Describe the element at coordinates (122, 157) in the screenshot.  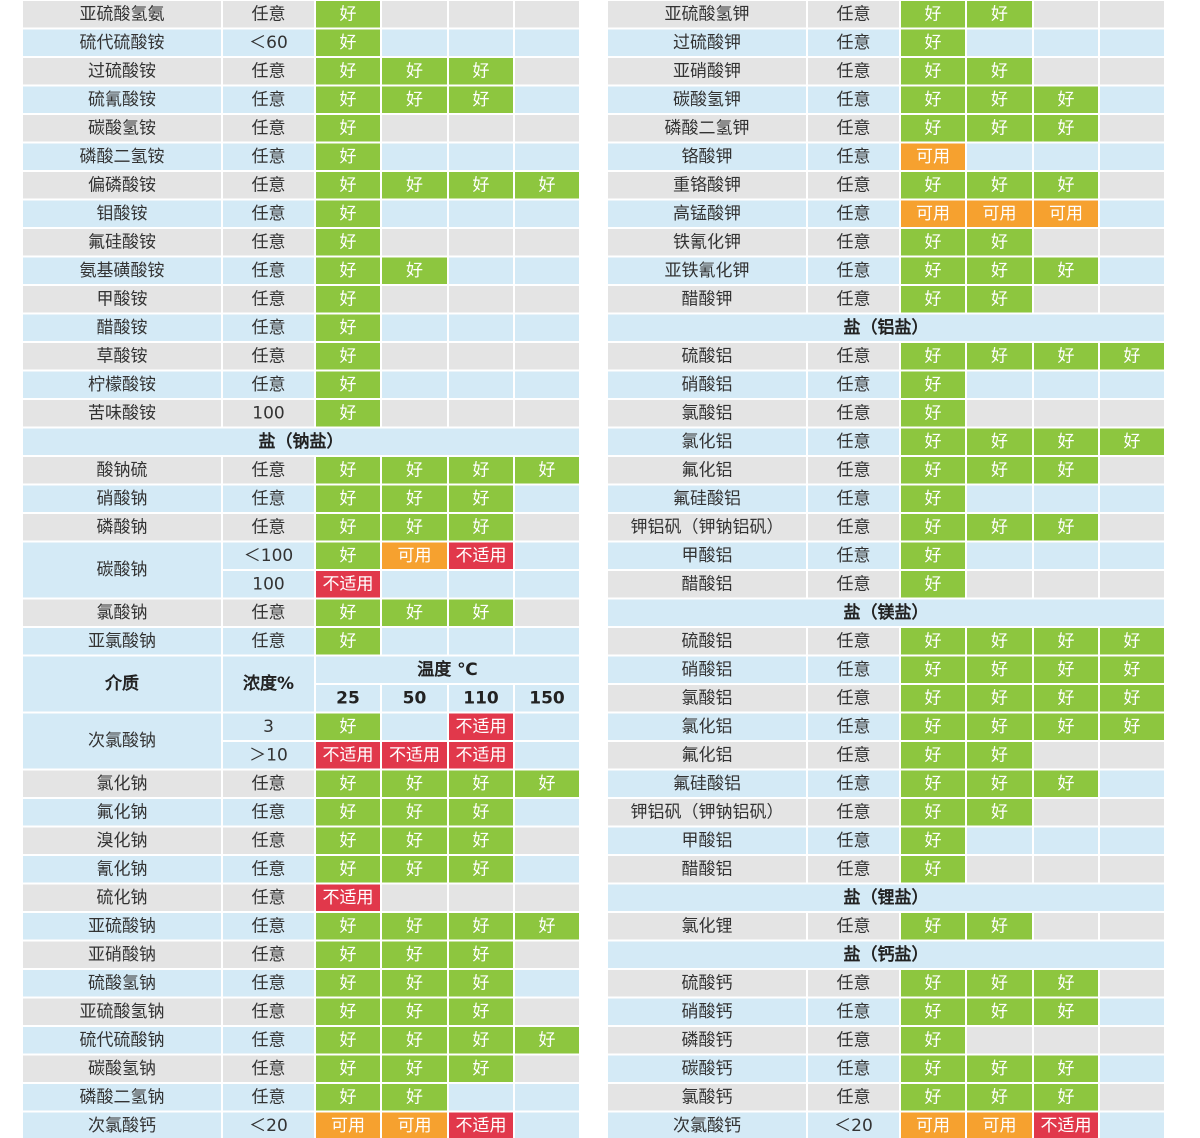
I see `medium-name: 磷酸二氢铵` at that location.